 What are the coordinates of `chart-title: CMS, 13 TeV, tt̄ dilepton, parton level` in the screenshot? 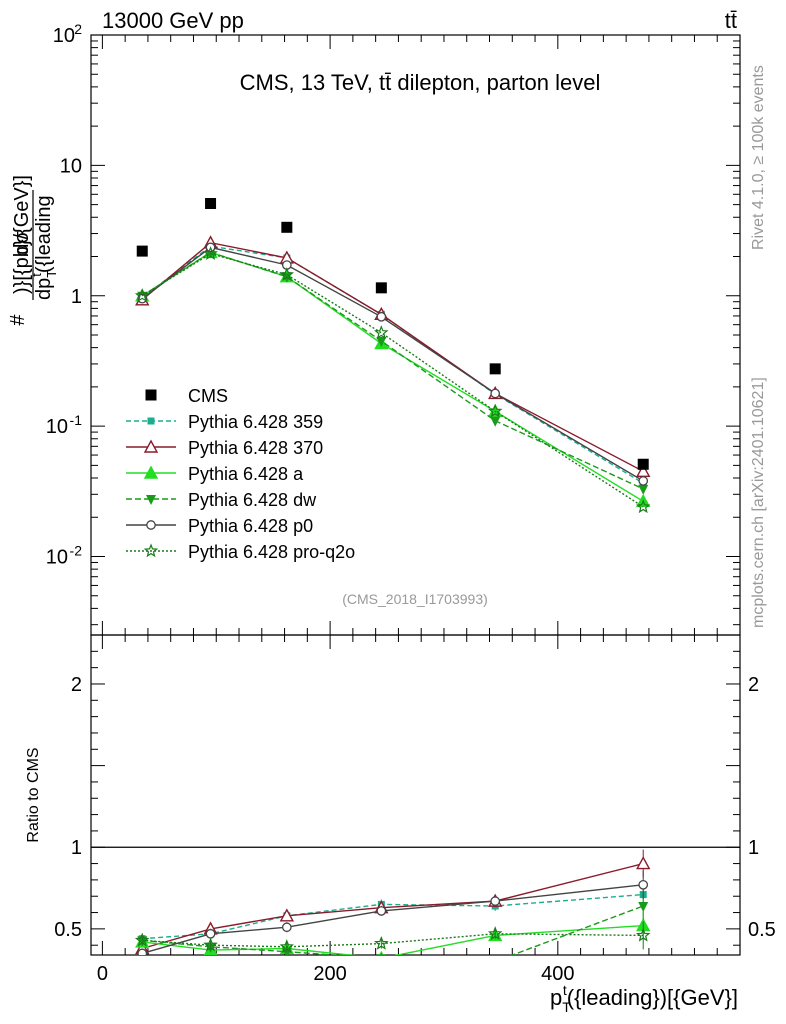 It's located at (420, 82).